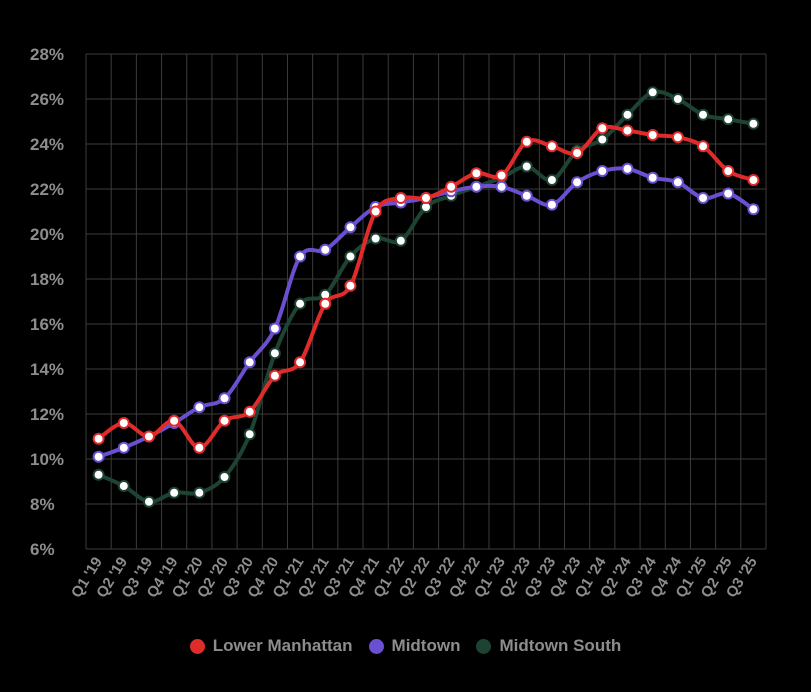 Image resolution: width=811 pixels, height=692 pixels. I want to click on y-tick-label: 10%, so click(47, 459).